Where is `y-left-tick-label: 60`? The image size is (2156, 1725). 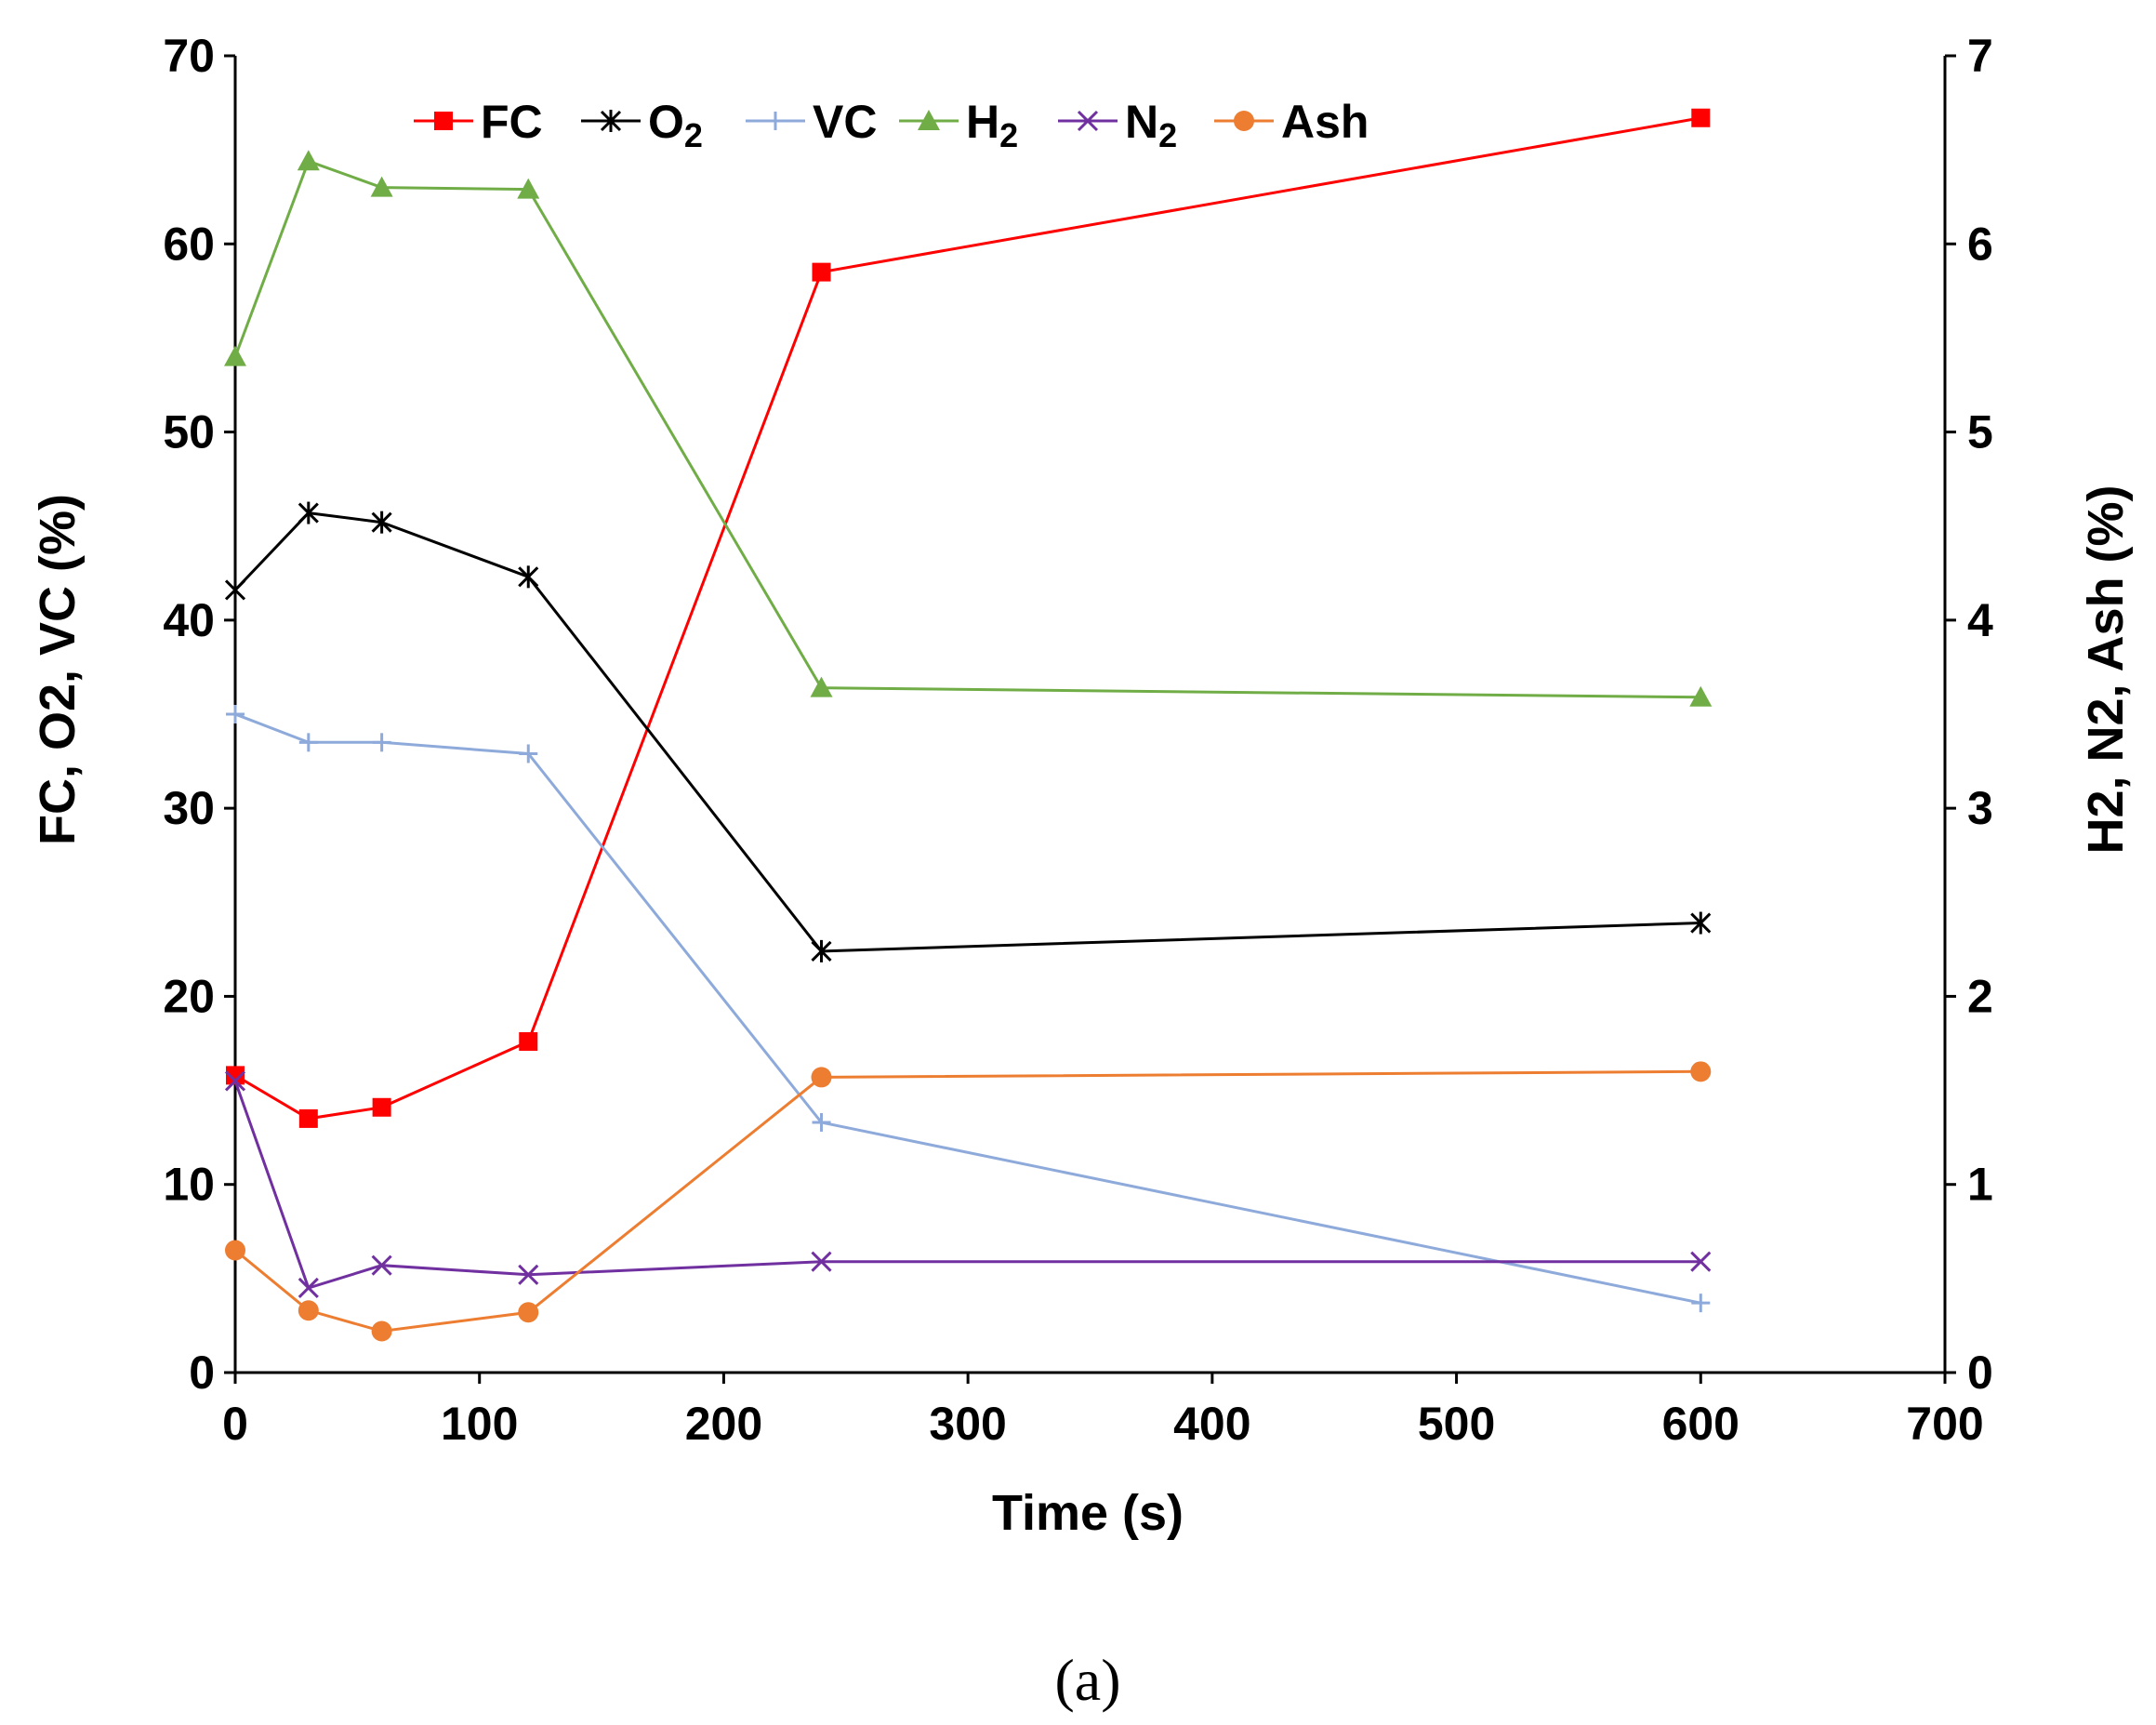
y-left-tick-label: 60 is located at coordinates (189, 244).